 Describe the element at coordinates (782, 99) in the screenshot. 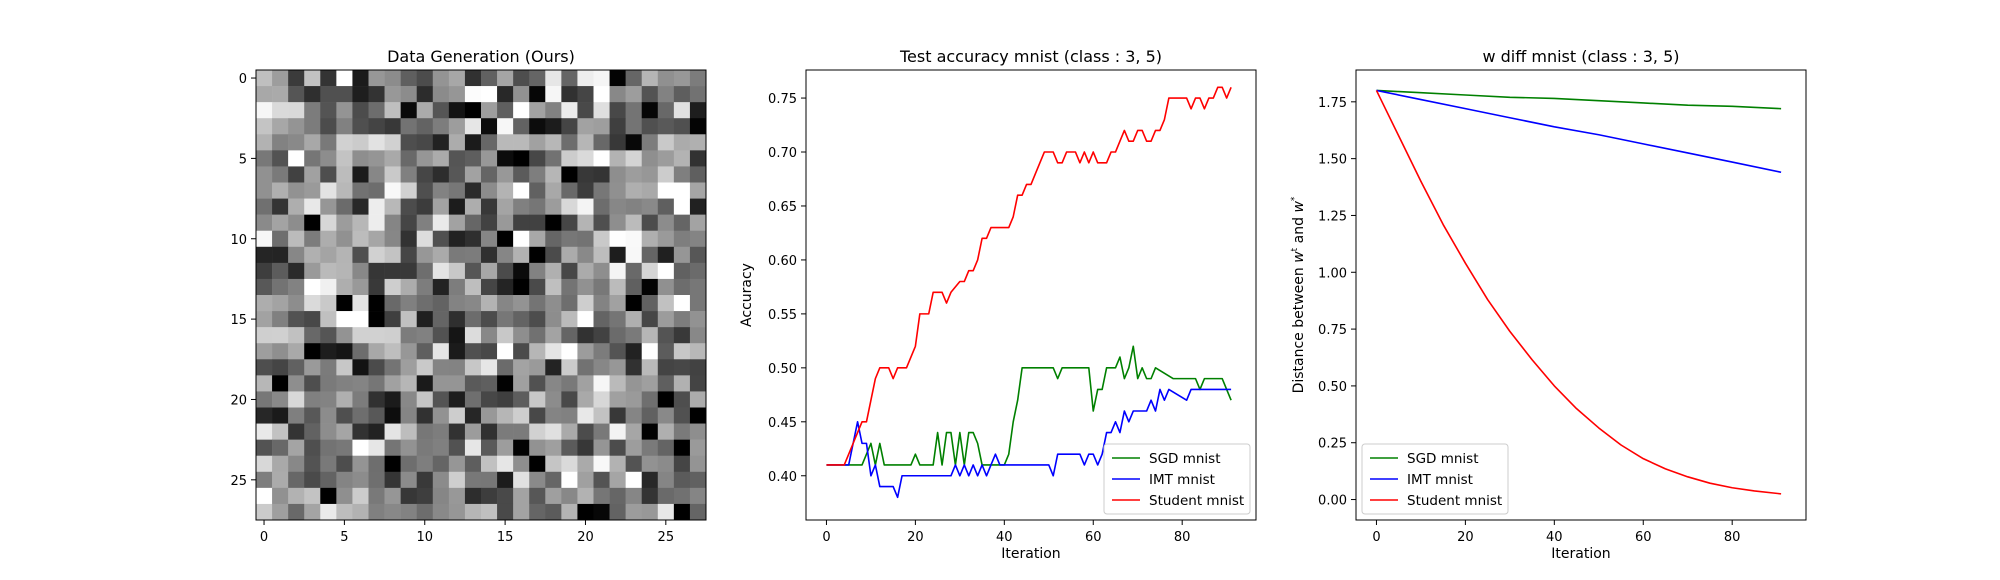

I see `accuracy-ytick-label: 0.75` at that location.